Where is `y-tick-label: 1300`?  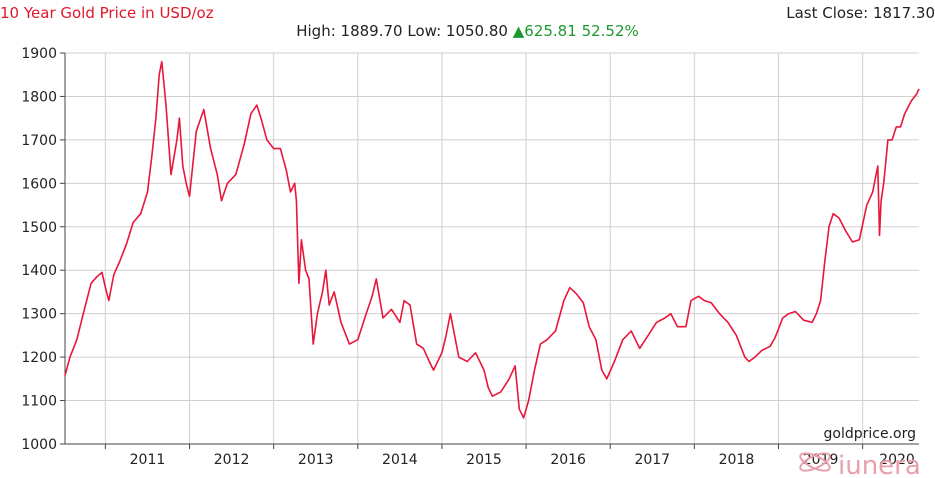 y-tick-label: 1300 is located at coordinates (39, 315).